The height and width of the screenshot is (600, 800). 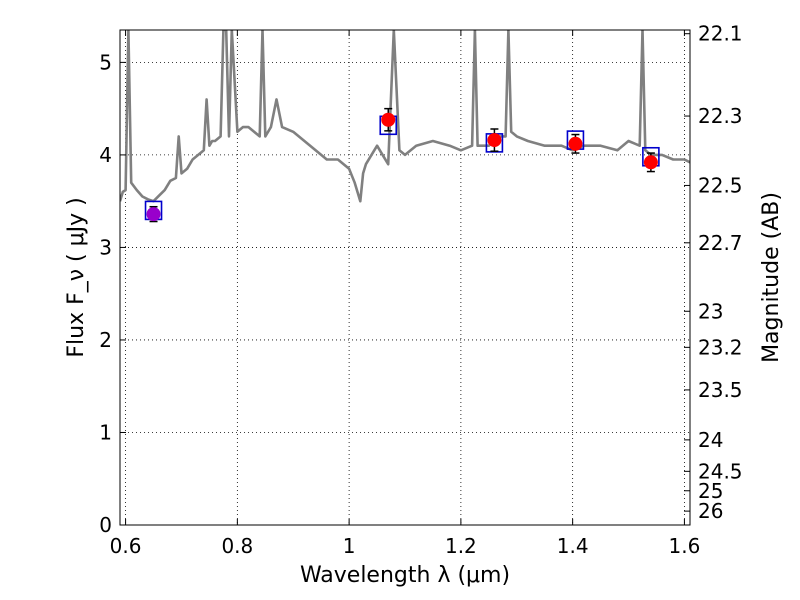 What do you see at coordinates (349, 546) in the screenshot?
I see `x-tick-label: 1` at bounding box center [349, 546].